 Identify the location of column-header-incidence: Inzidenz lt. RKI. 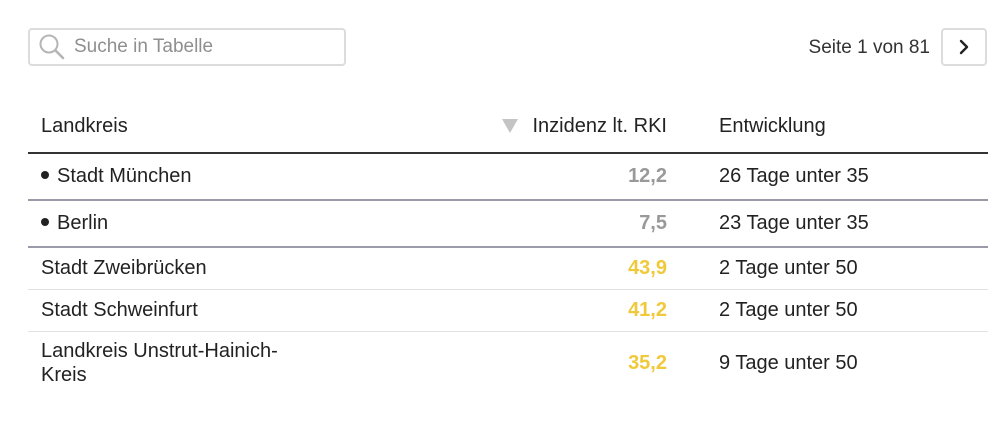
(567, 127).